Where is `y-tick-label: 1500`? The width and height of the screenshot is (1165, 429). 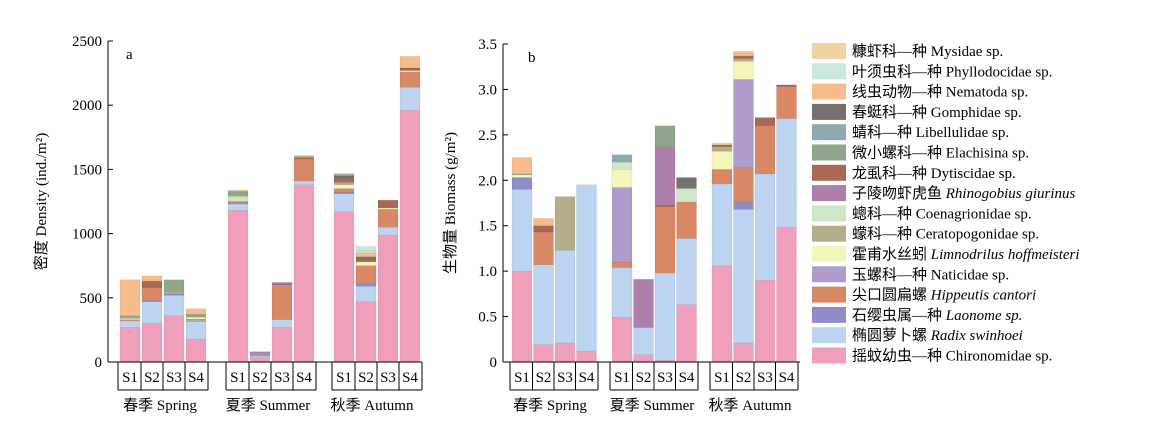
y-tick-label: 1500 is located at coordinates (87, 170).